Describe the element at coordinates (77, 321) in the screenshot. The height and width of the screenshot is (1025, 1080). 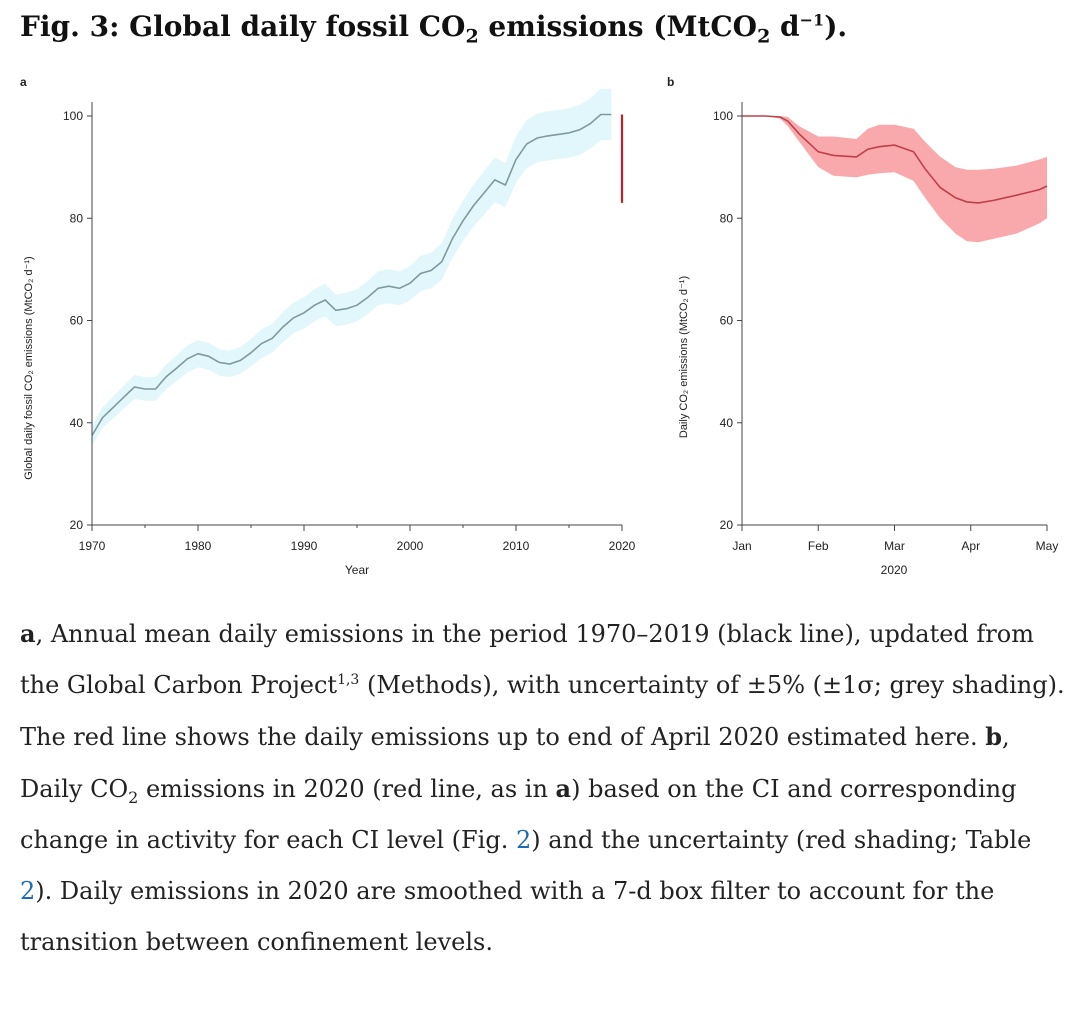
I see `chart-a-y-tick-label: 60` at that location.